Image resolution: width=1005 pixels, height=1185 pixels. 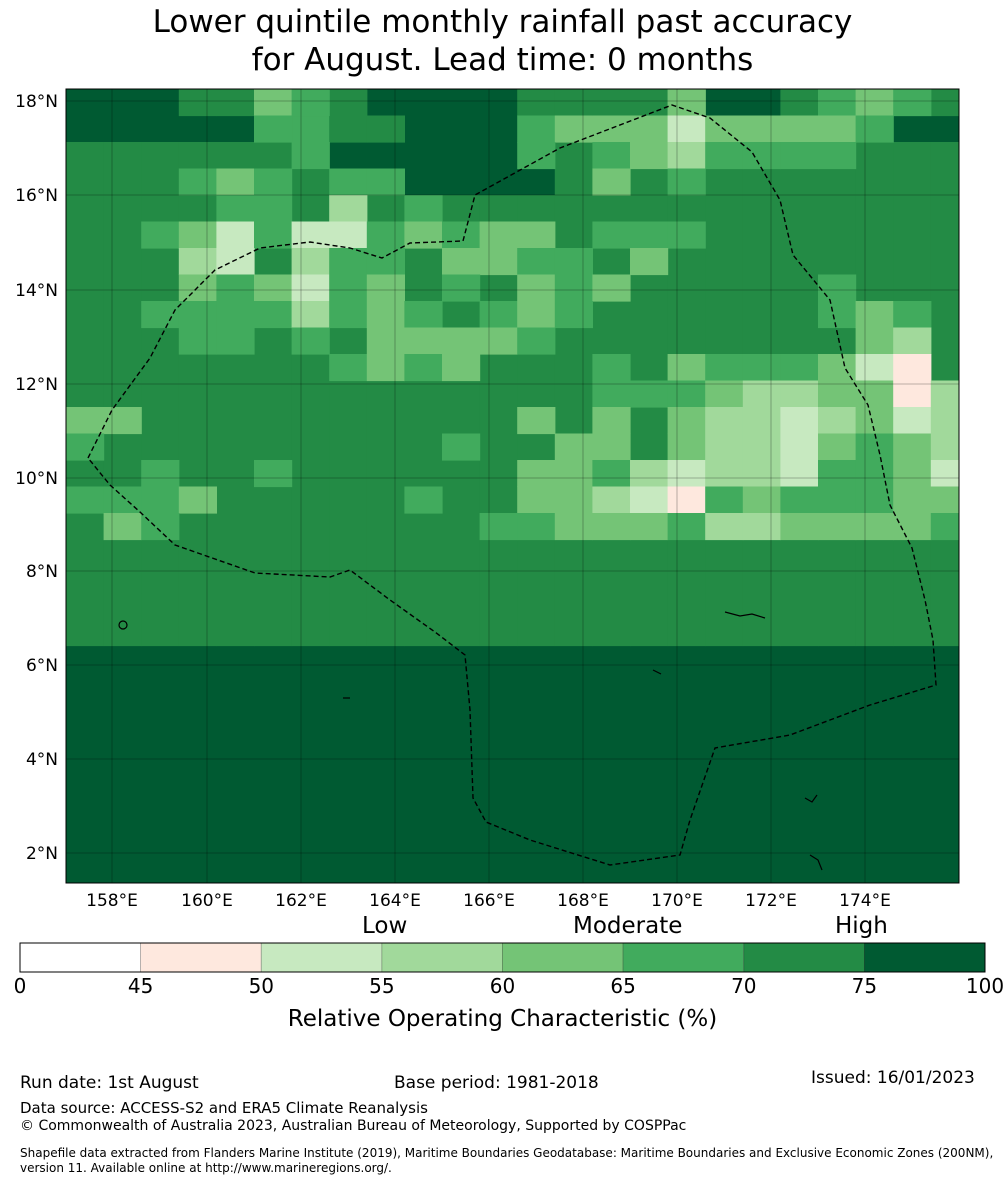 What do you see at coordinates (864, 986) in the screenshot?
I see `colorbar-tick: 75` at bounding box center [864, 986].